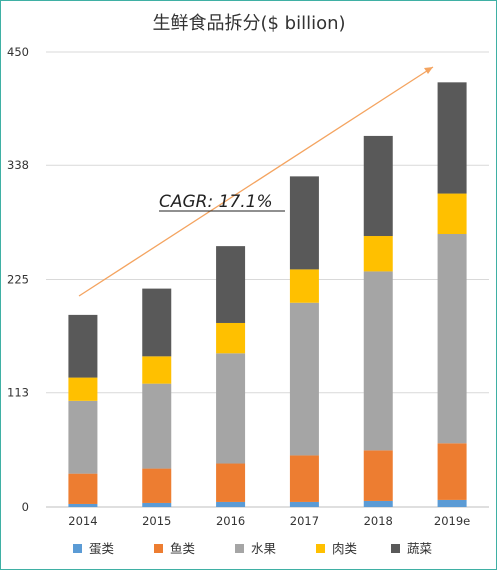 The image size is (500, 573). Describe the element at coordinates (269, 521) in the screenshot. I see `x-axis-labels: 2014 2015 2016 2017 2018 2019e` at that location.